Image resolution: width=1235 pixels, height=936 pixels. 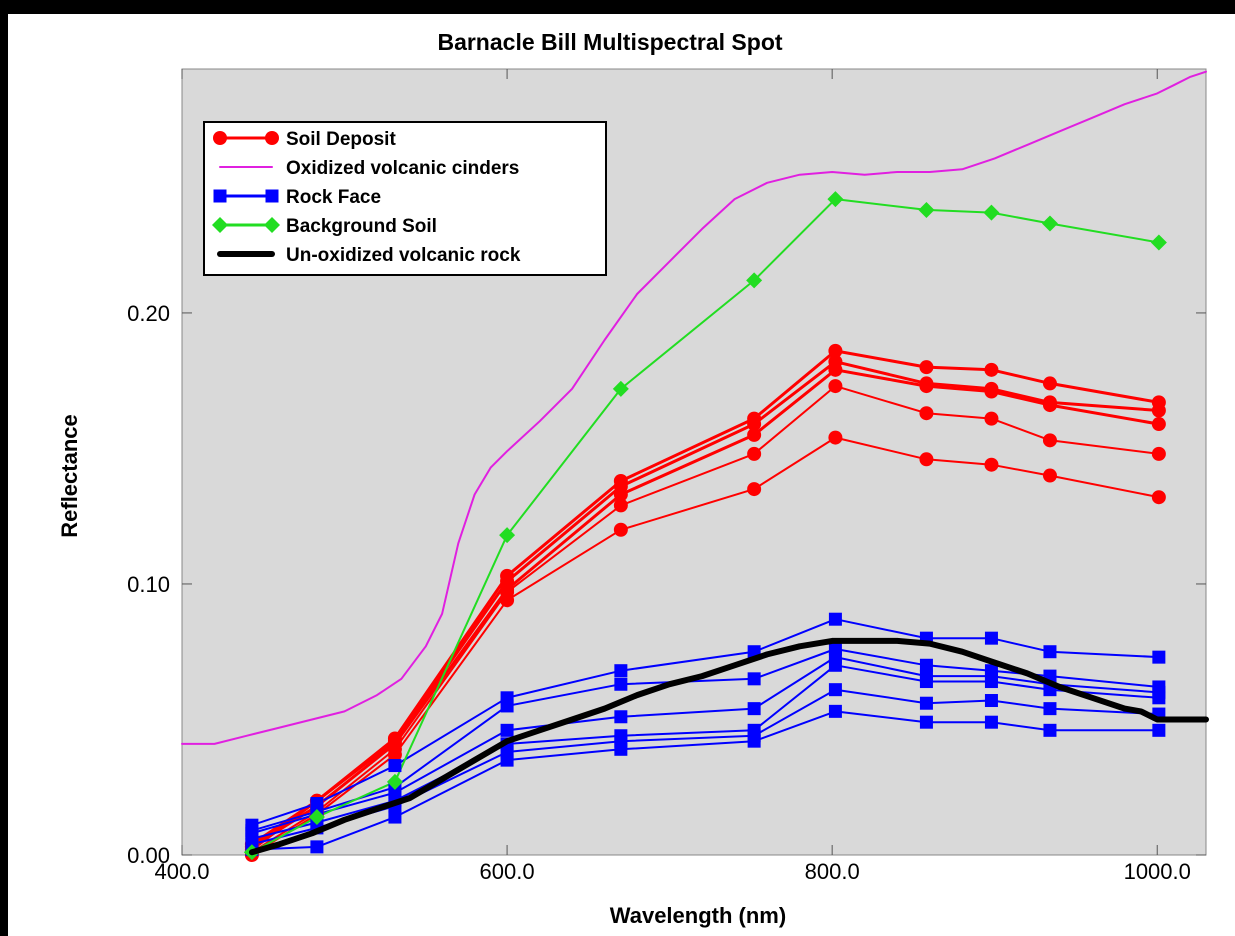 What do you see at coordinates (1157, 871) in the screenshot?
I see `x-tick-label: 1000.0` at bounding box center [1157, 871].